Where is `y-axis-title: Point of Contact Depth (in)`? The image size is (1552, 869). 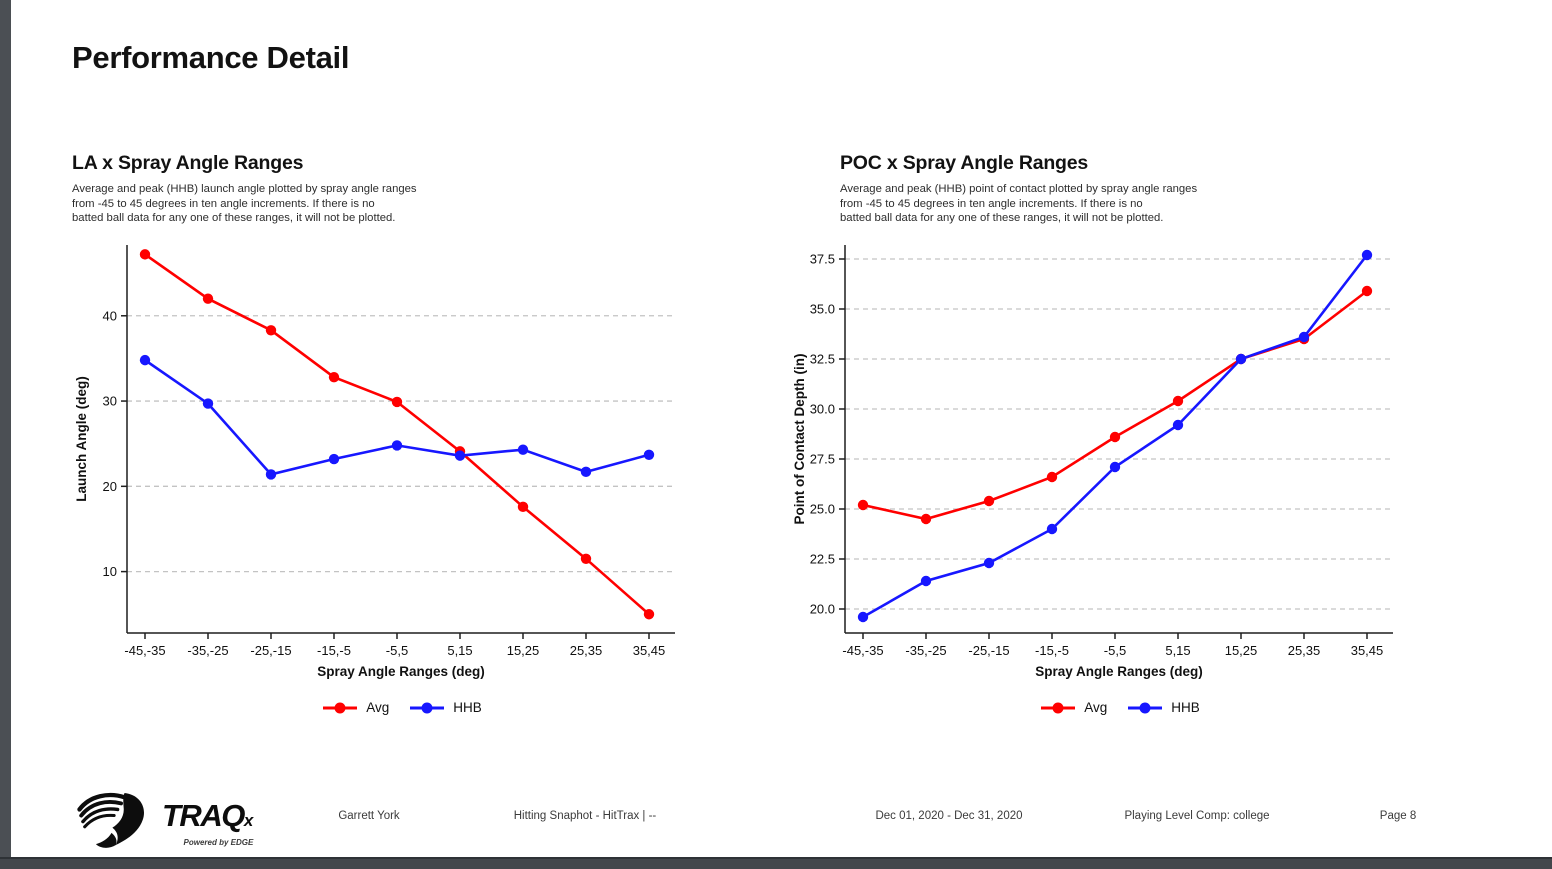
y-axis-title: Point of Contact Depth (in) is located at coordinates (799, 439).